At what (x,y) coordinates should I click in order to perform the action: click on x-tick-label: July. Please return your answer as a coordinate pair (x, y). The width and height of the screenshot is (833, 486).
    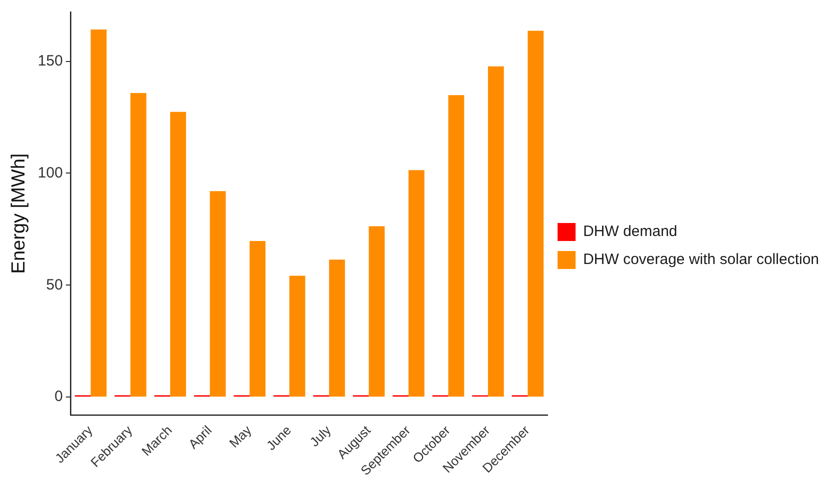
    Looking at the image, I should click on (320, 436).